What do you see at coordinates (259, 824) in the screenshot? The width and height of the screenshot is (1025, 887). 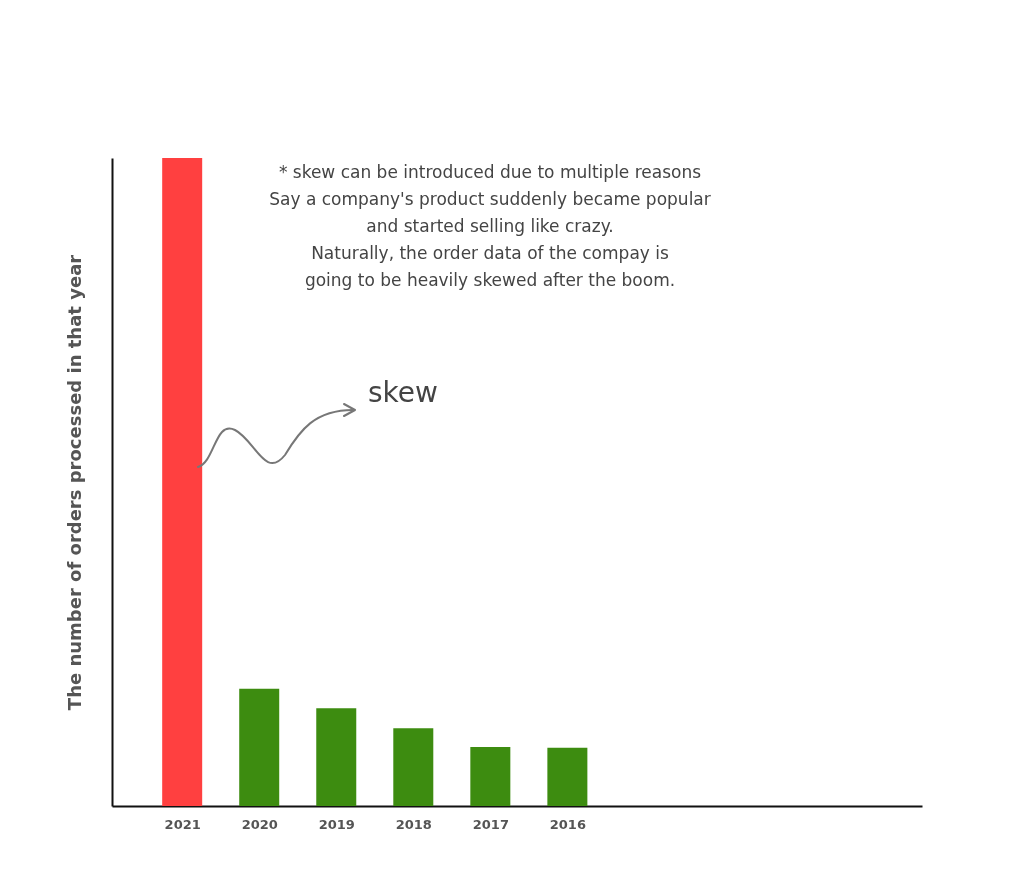 I see `x-tick-label: 2020` at bounding box center [259, 824].